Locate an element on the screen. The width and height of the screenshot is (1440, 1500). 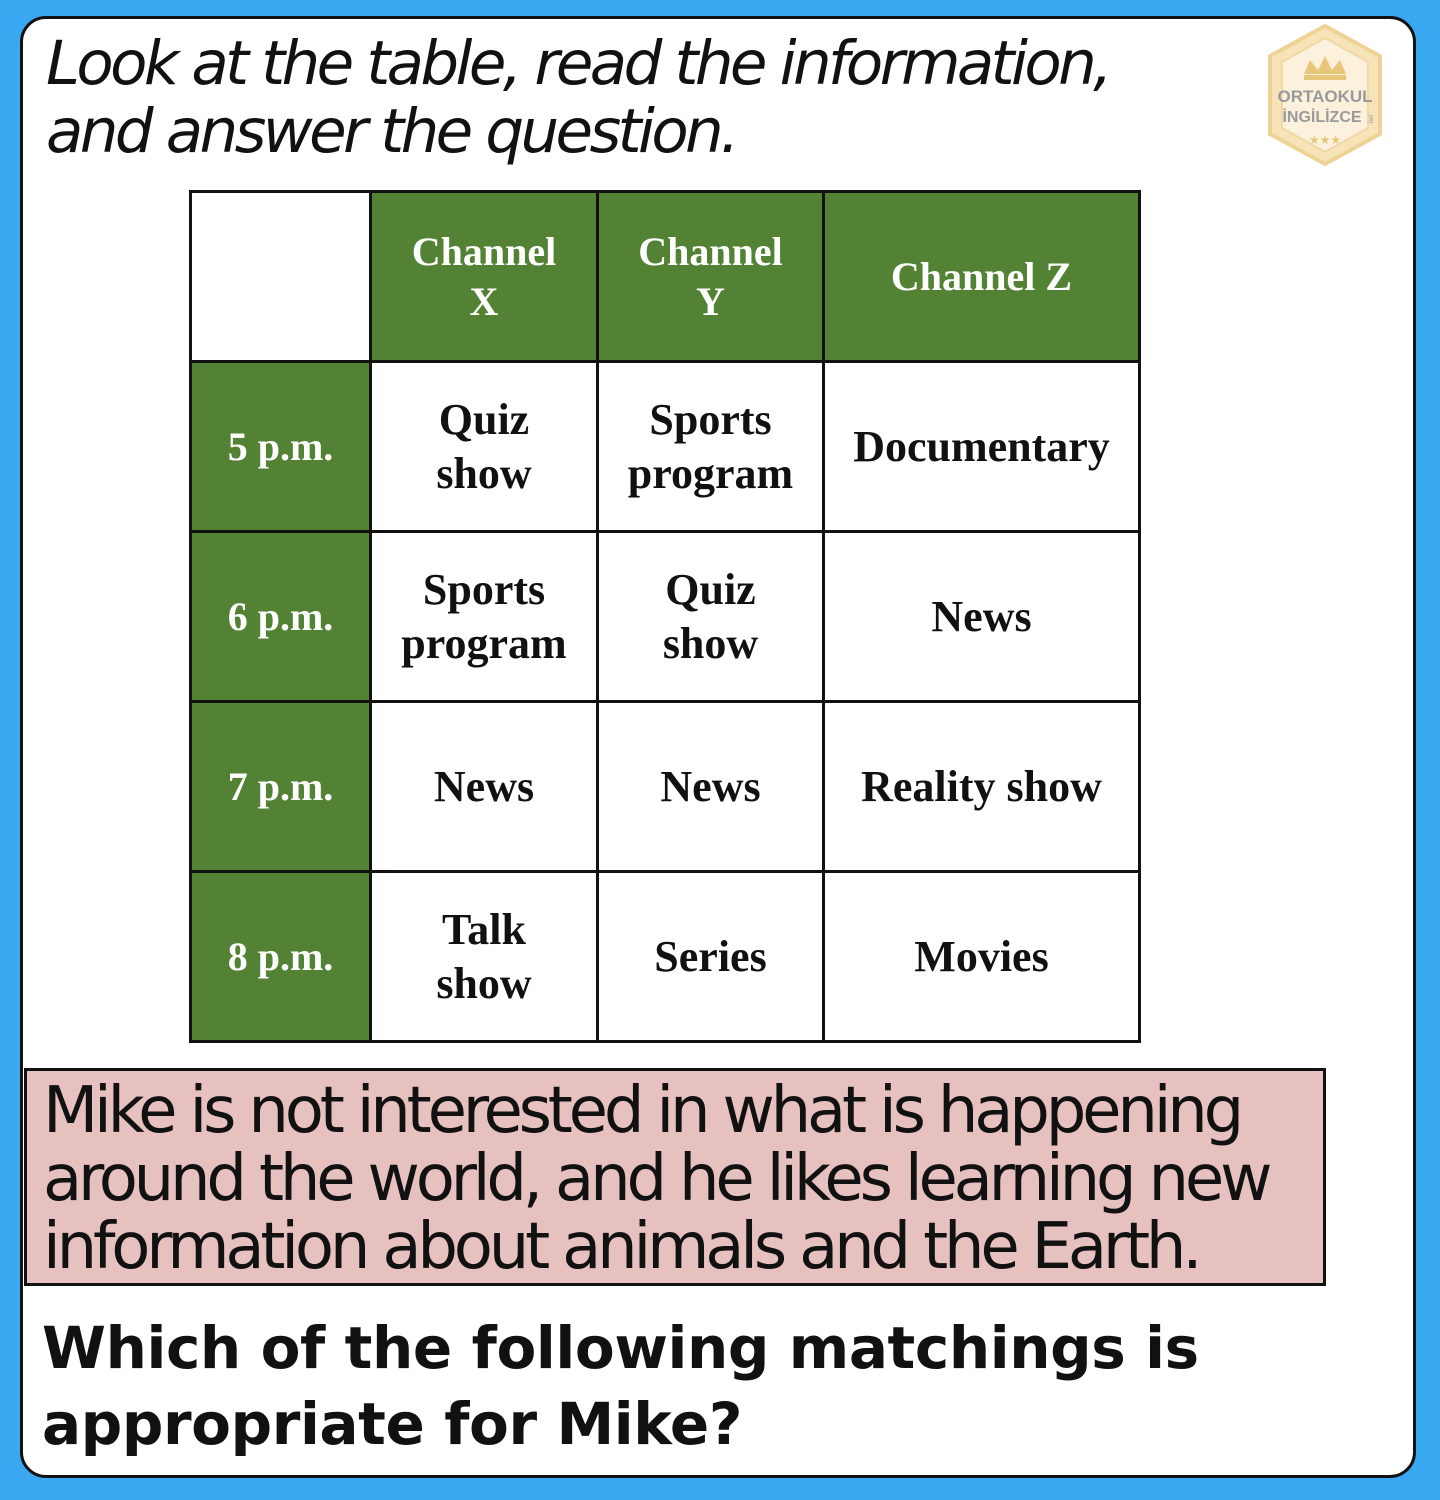
crown-icon is located at coordinates (1325, 68).